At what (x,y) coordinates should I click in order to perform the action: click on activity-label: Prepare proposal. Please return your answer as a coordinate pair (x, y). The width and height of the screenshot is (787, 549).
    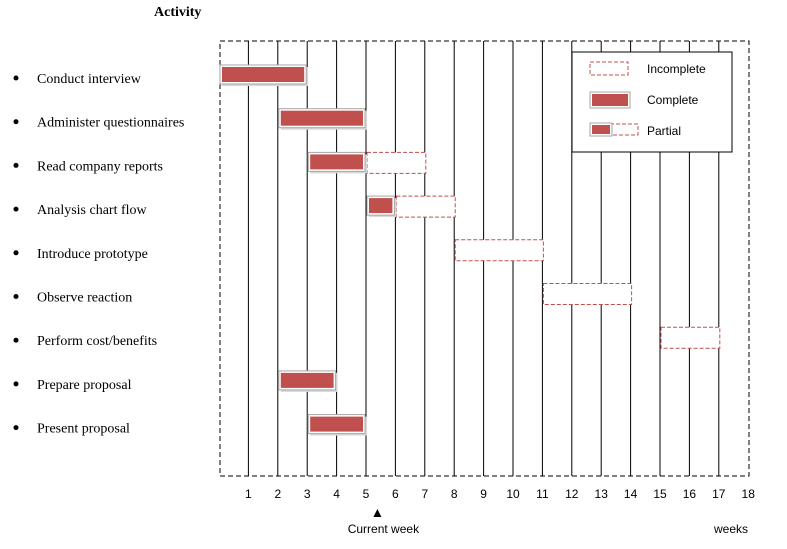
    Looking at the image, I should click on (84, 385).